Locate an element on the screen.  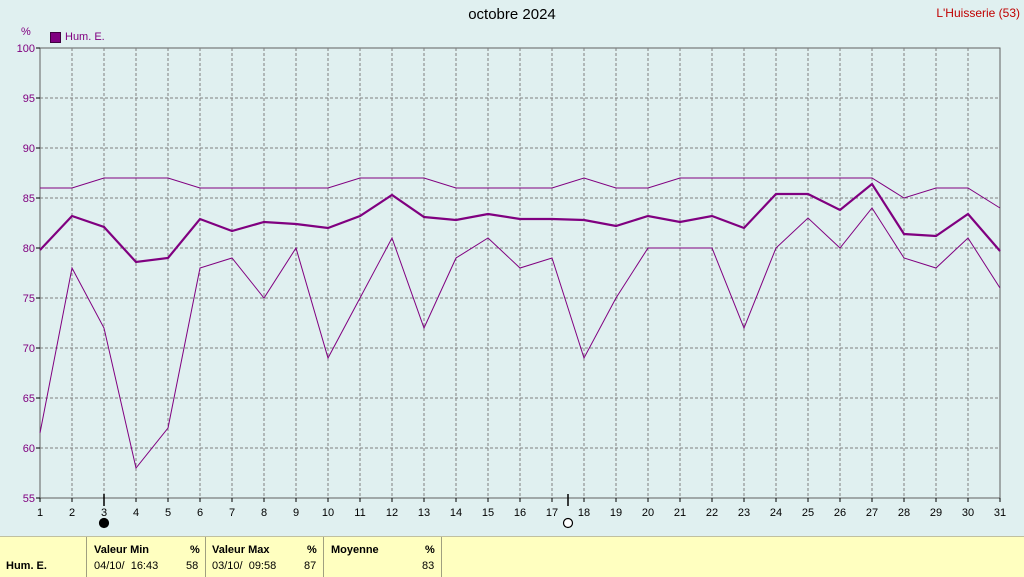
x-tick-label: 15 is located at coordinates (488, 513).